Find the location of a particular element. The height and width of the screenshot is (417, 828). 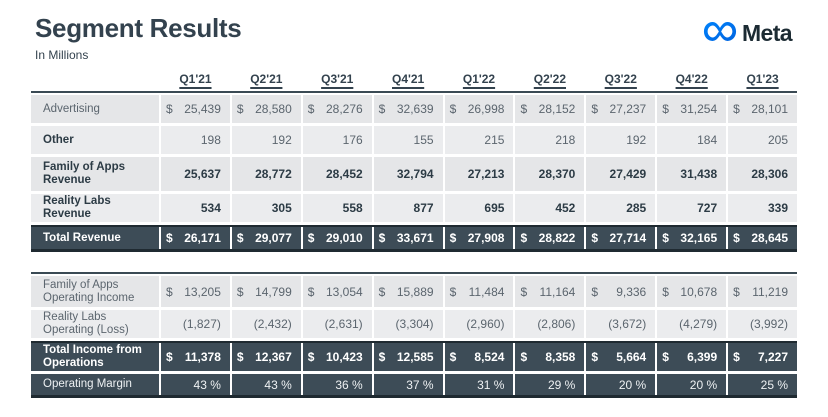

cell: 218 is located at coordinates (550, 140).